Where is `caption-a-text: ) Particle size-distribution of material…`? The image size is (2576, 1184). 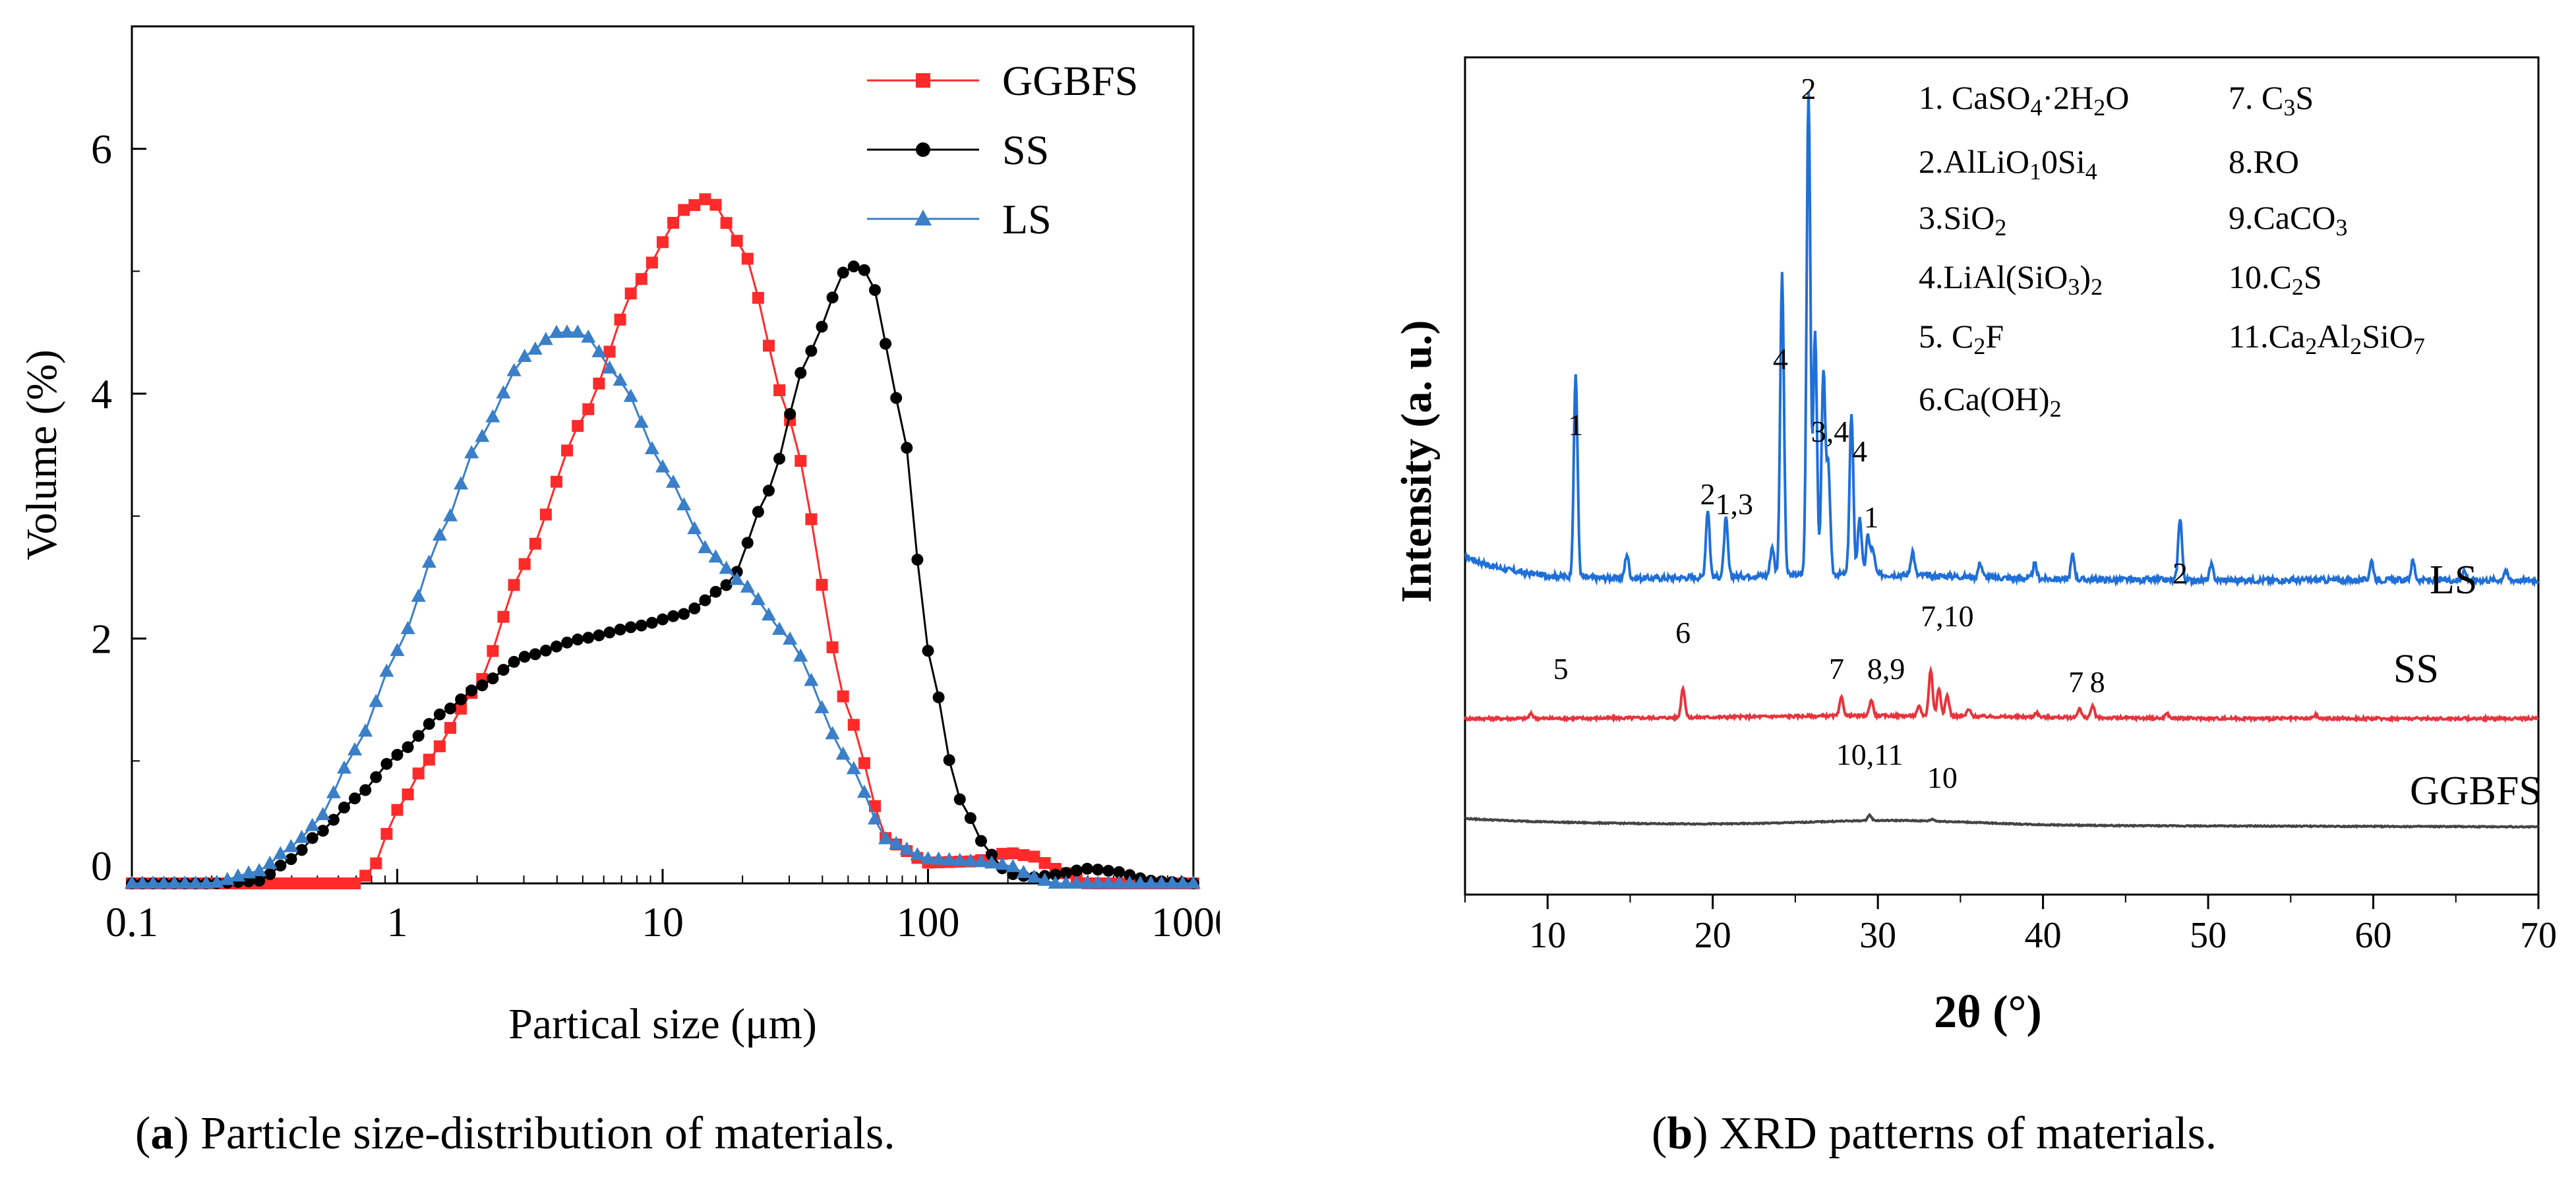 caption-a-text: ) Particle size-distribution of material… is located at coordinates (534, 1133).